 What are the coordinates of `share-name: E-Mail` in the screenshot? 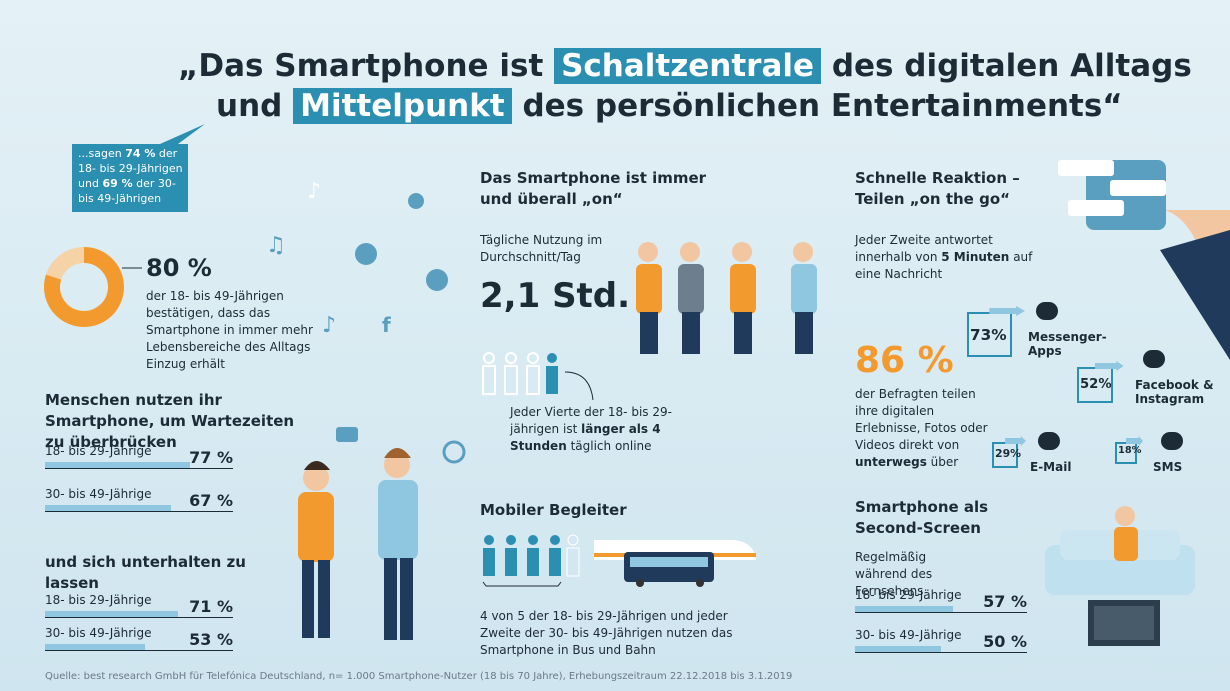 It's located at (1051, 467).